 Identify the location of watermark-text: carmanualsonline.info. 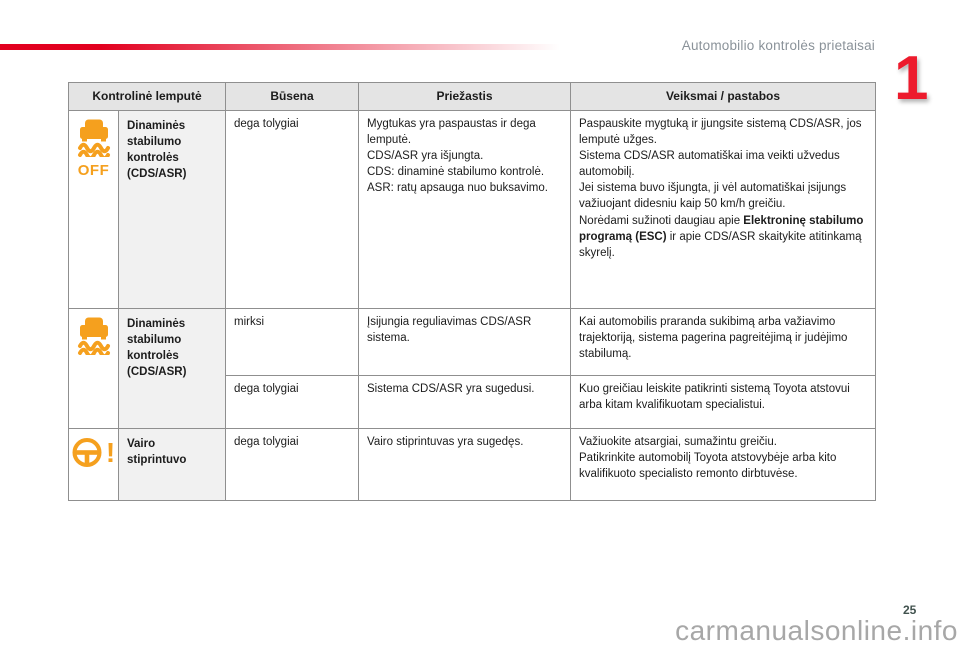
(816, 630).